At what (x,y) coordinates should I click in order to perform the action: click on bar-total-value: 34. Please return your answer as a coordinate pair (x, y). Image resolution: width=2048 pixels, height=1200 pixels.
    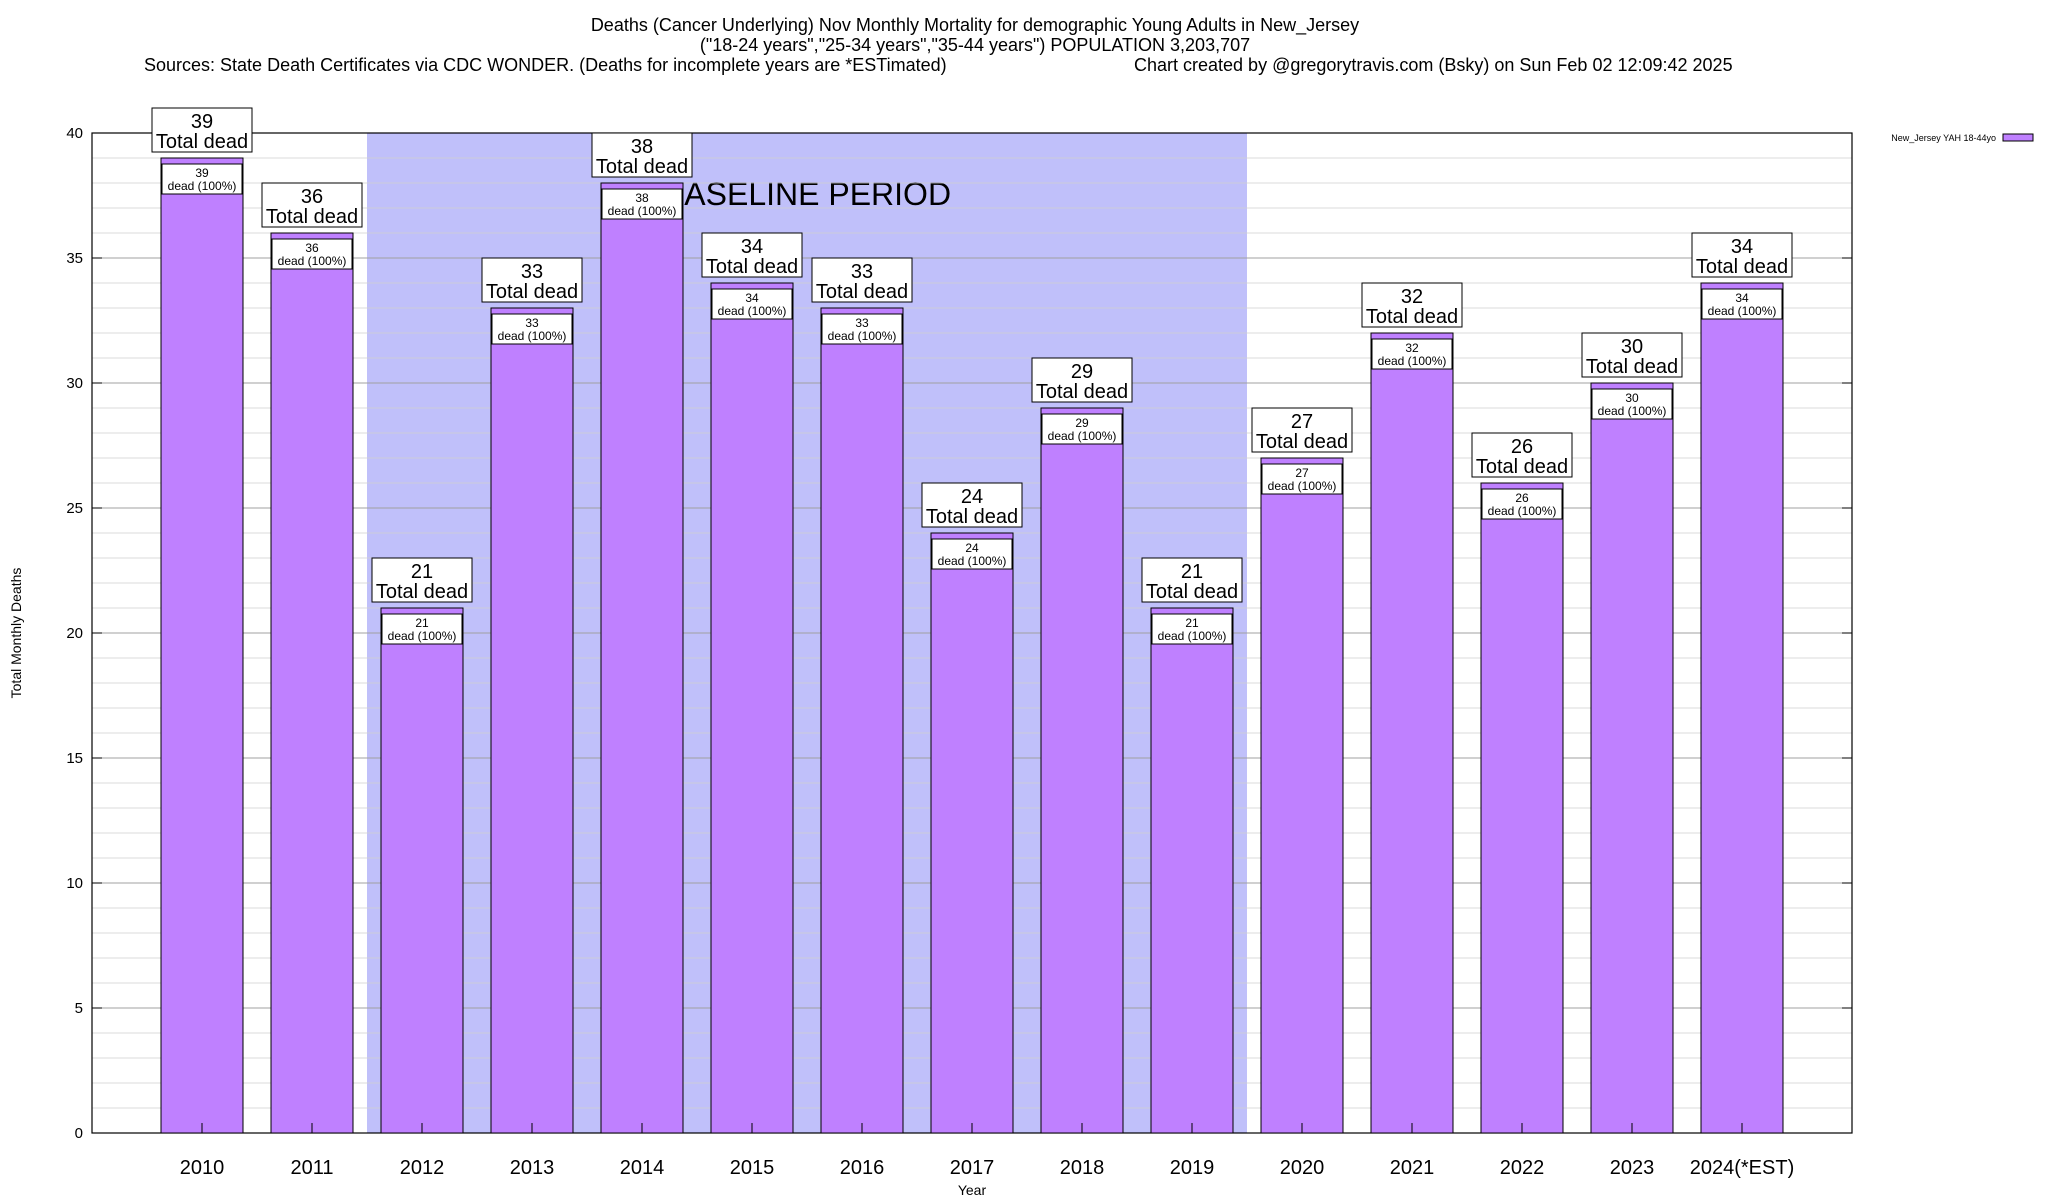
    Looking at the image, I should click on (752, 247).